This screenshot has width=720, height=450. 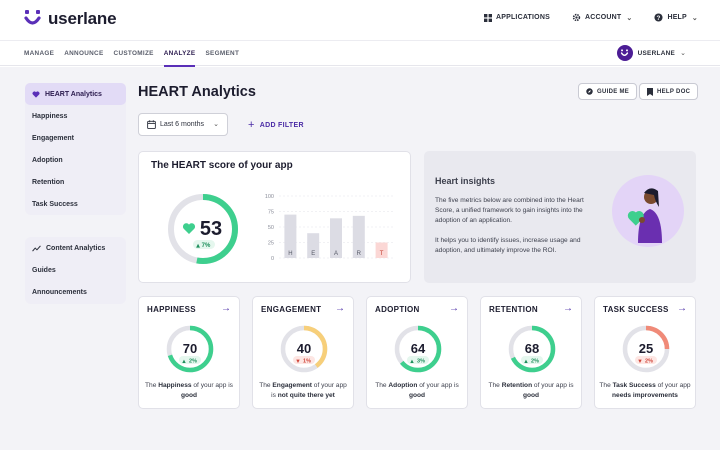 I want to click on date-range-select: Last 6 months ⌄, so click(x=183, y=124).